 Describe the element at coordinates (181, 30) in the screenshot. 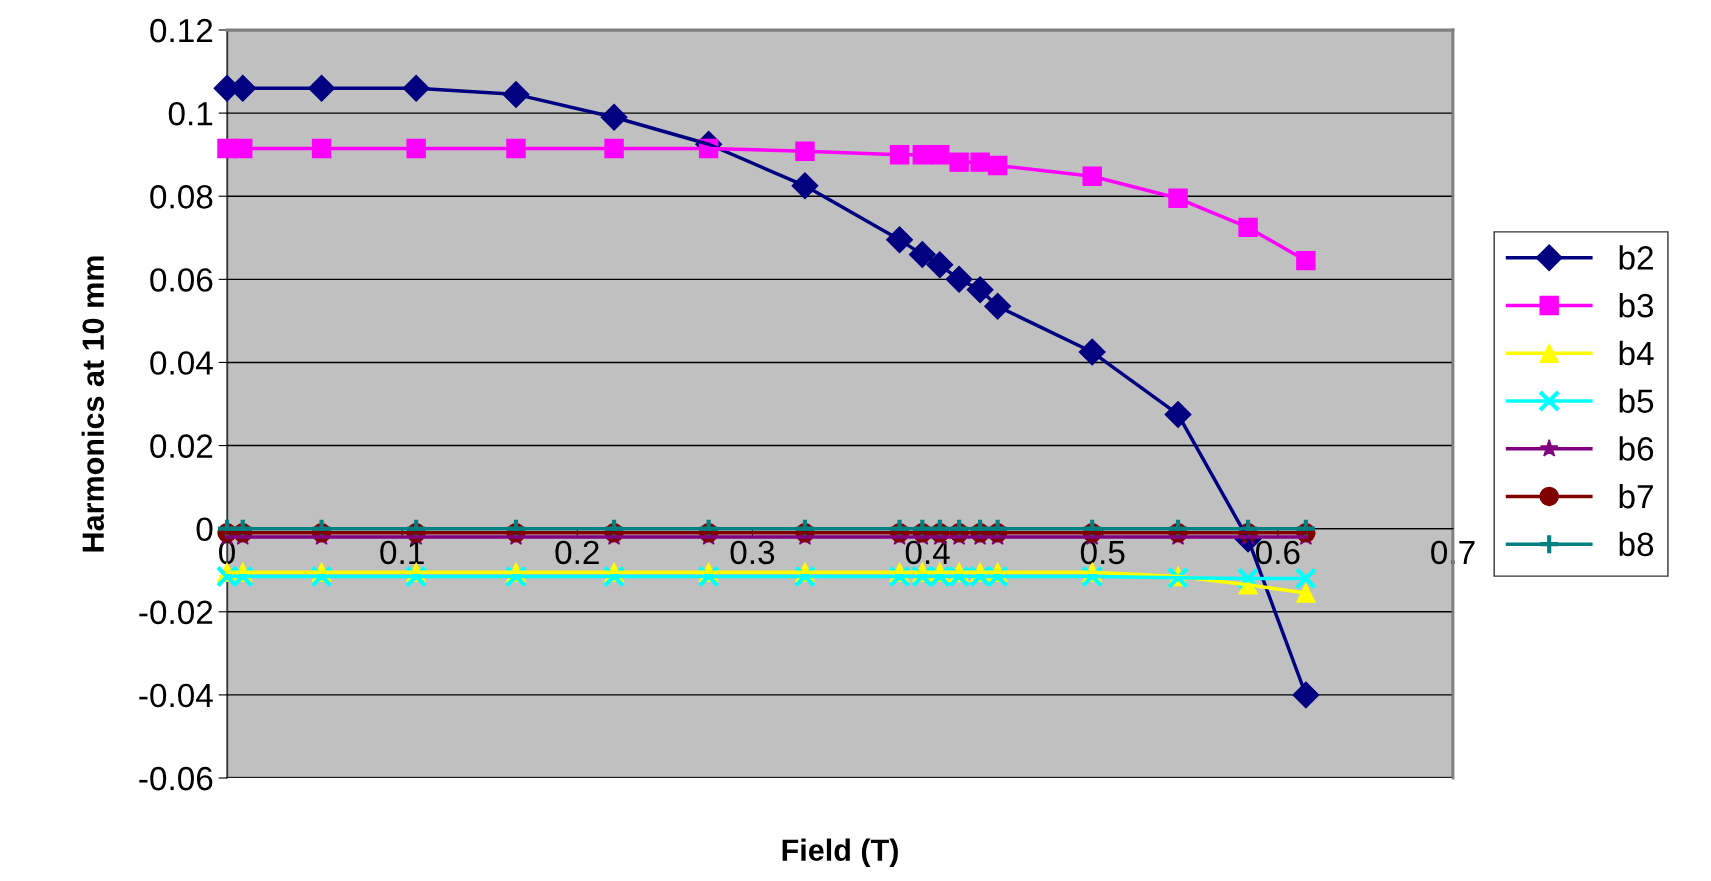

I see `y-tick-label: 0.12` at that location.